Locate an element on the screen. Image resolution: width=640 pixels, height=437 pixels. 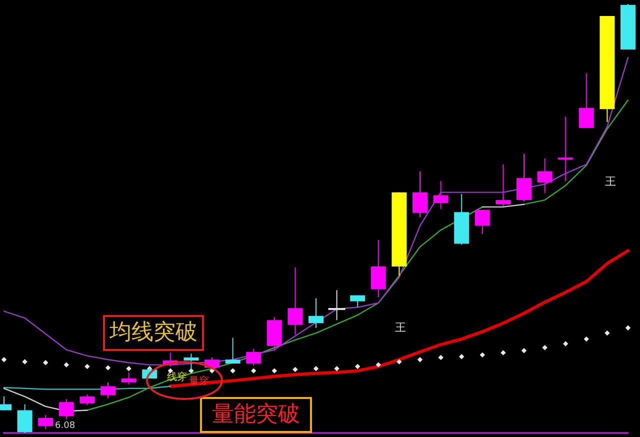
annotation: 6.08 is located at coordinates (65, 426).